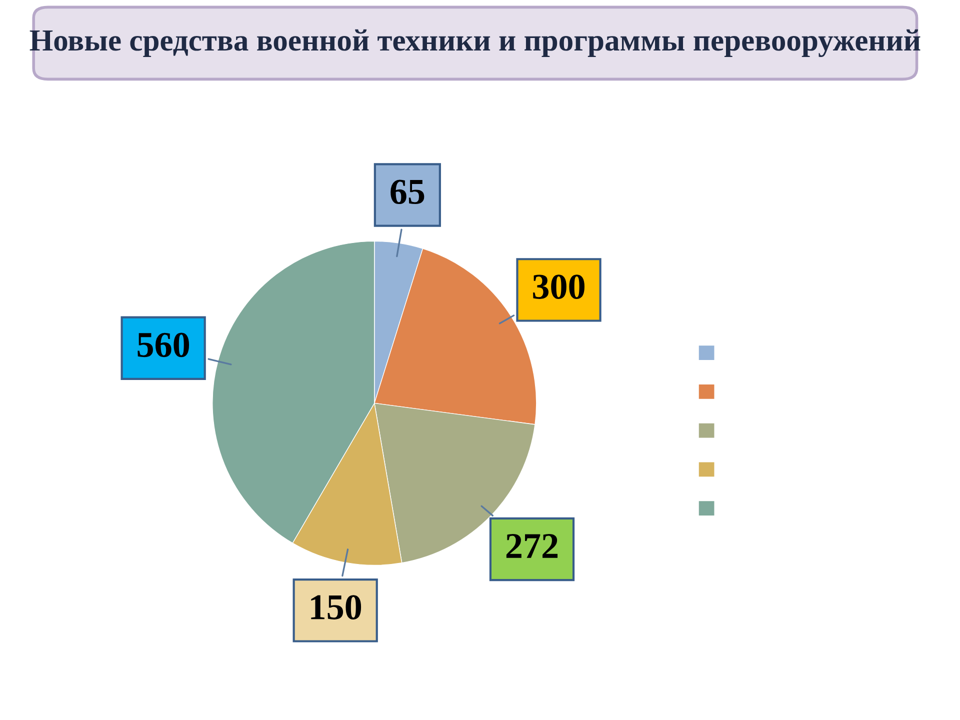  Describe the element at coordinates (532, 546) in the screenshot. I see `data-label: 272` at that location.